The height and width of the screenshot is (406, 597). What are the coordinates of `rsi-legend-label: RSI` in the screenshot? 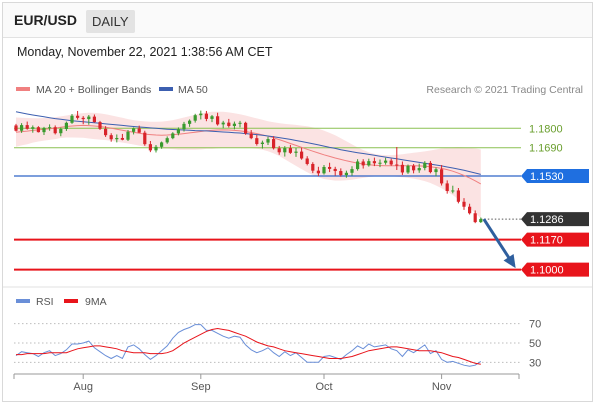 It's located at (45, 302).